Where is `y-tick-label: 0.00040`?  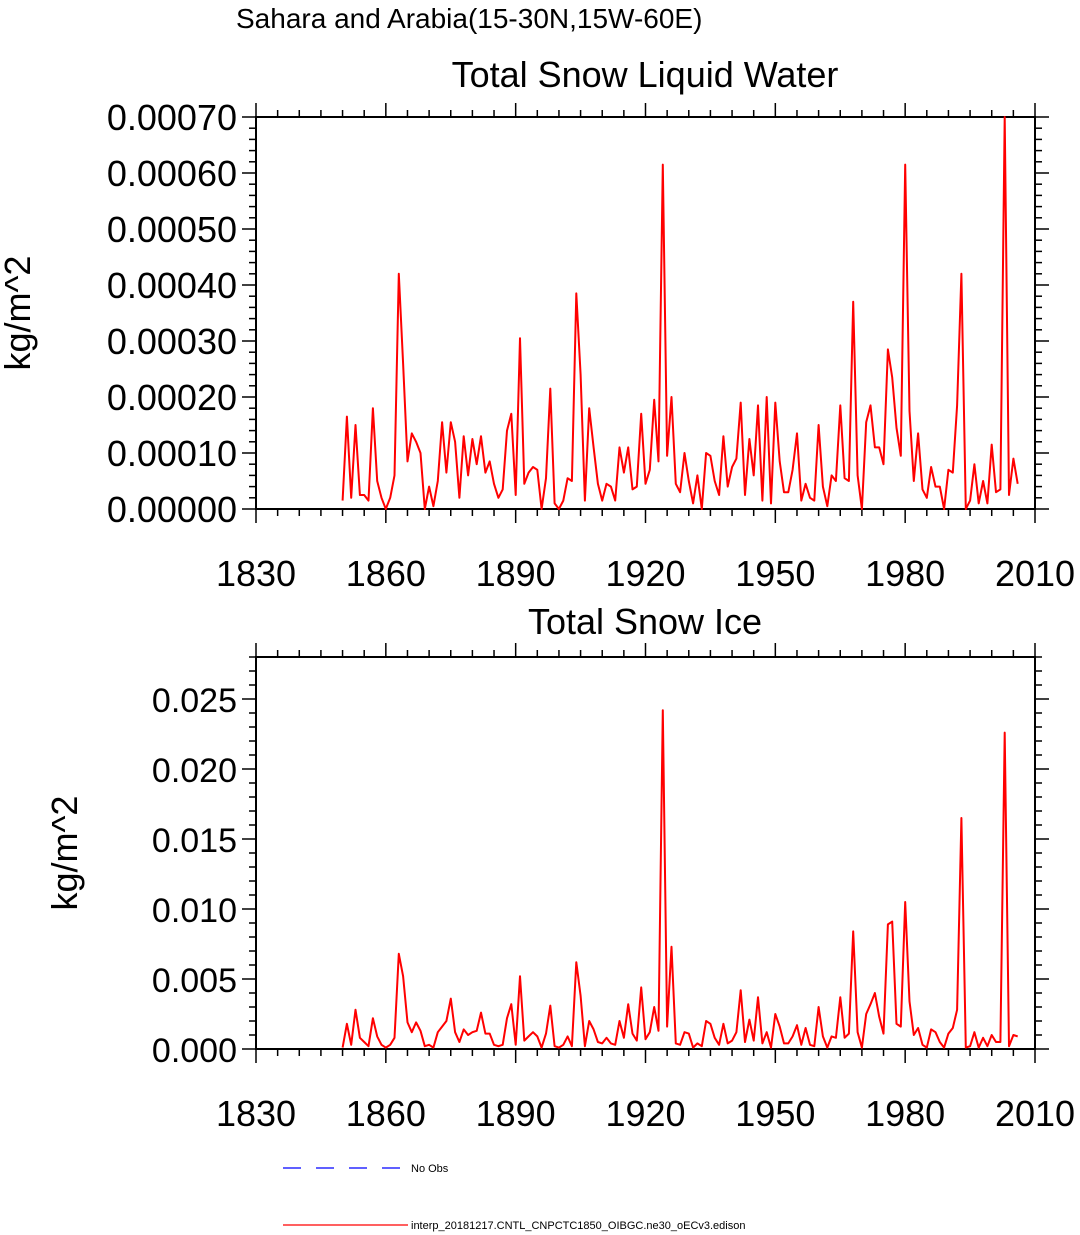 y-tick-label: 0.00040 is located at coordinates (172, 285).